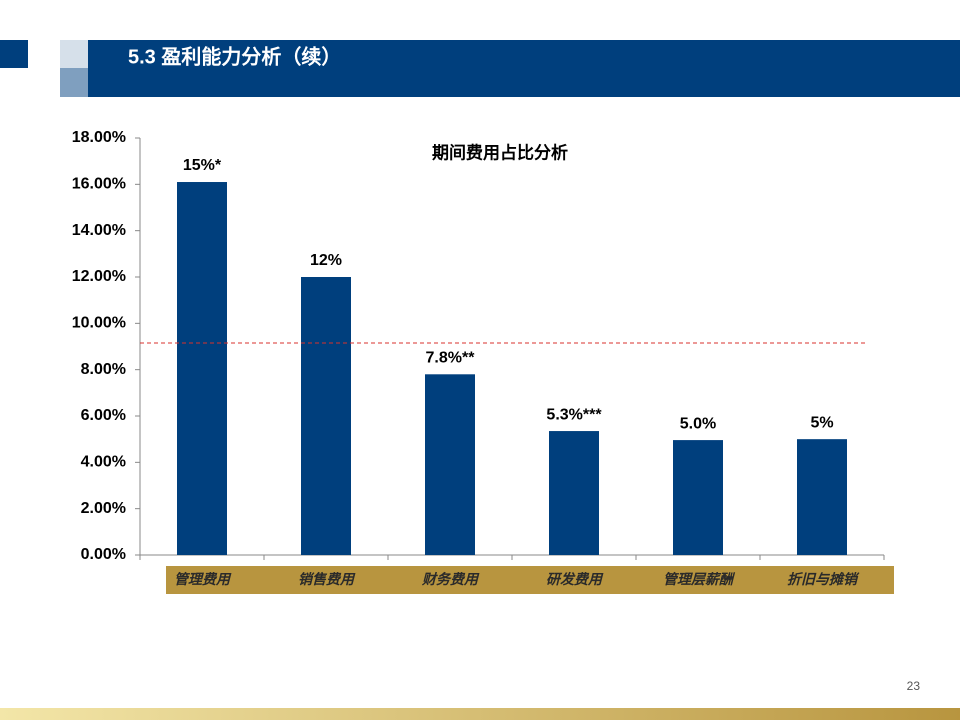 The image size is (960, 725). What do you see at coordinates (914, 686) in the screenshot?
I see `page-number: 23` at bounding box center [914, 686].